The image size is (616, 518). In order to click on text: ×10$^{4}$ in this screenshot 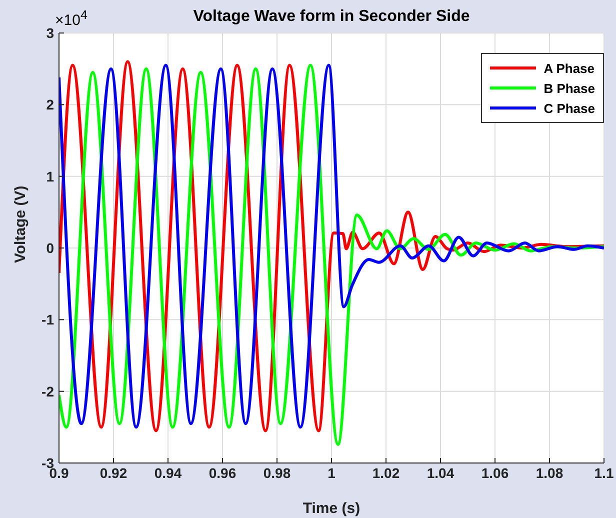, I will do `click(71, 18)`.